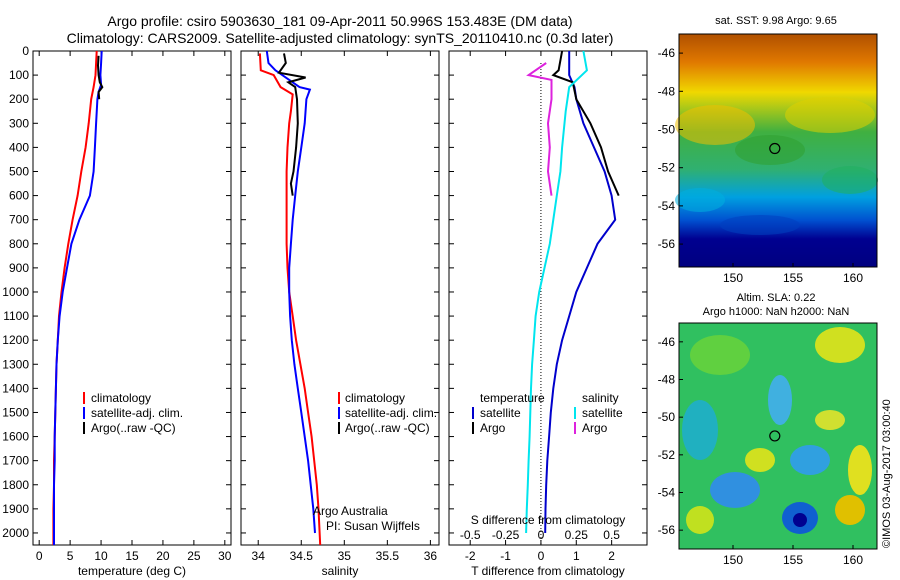  I want to click on y-tick-label: 1400, so click(15, 388).